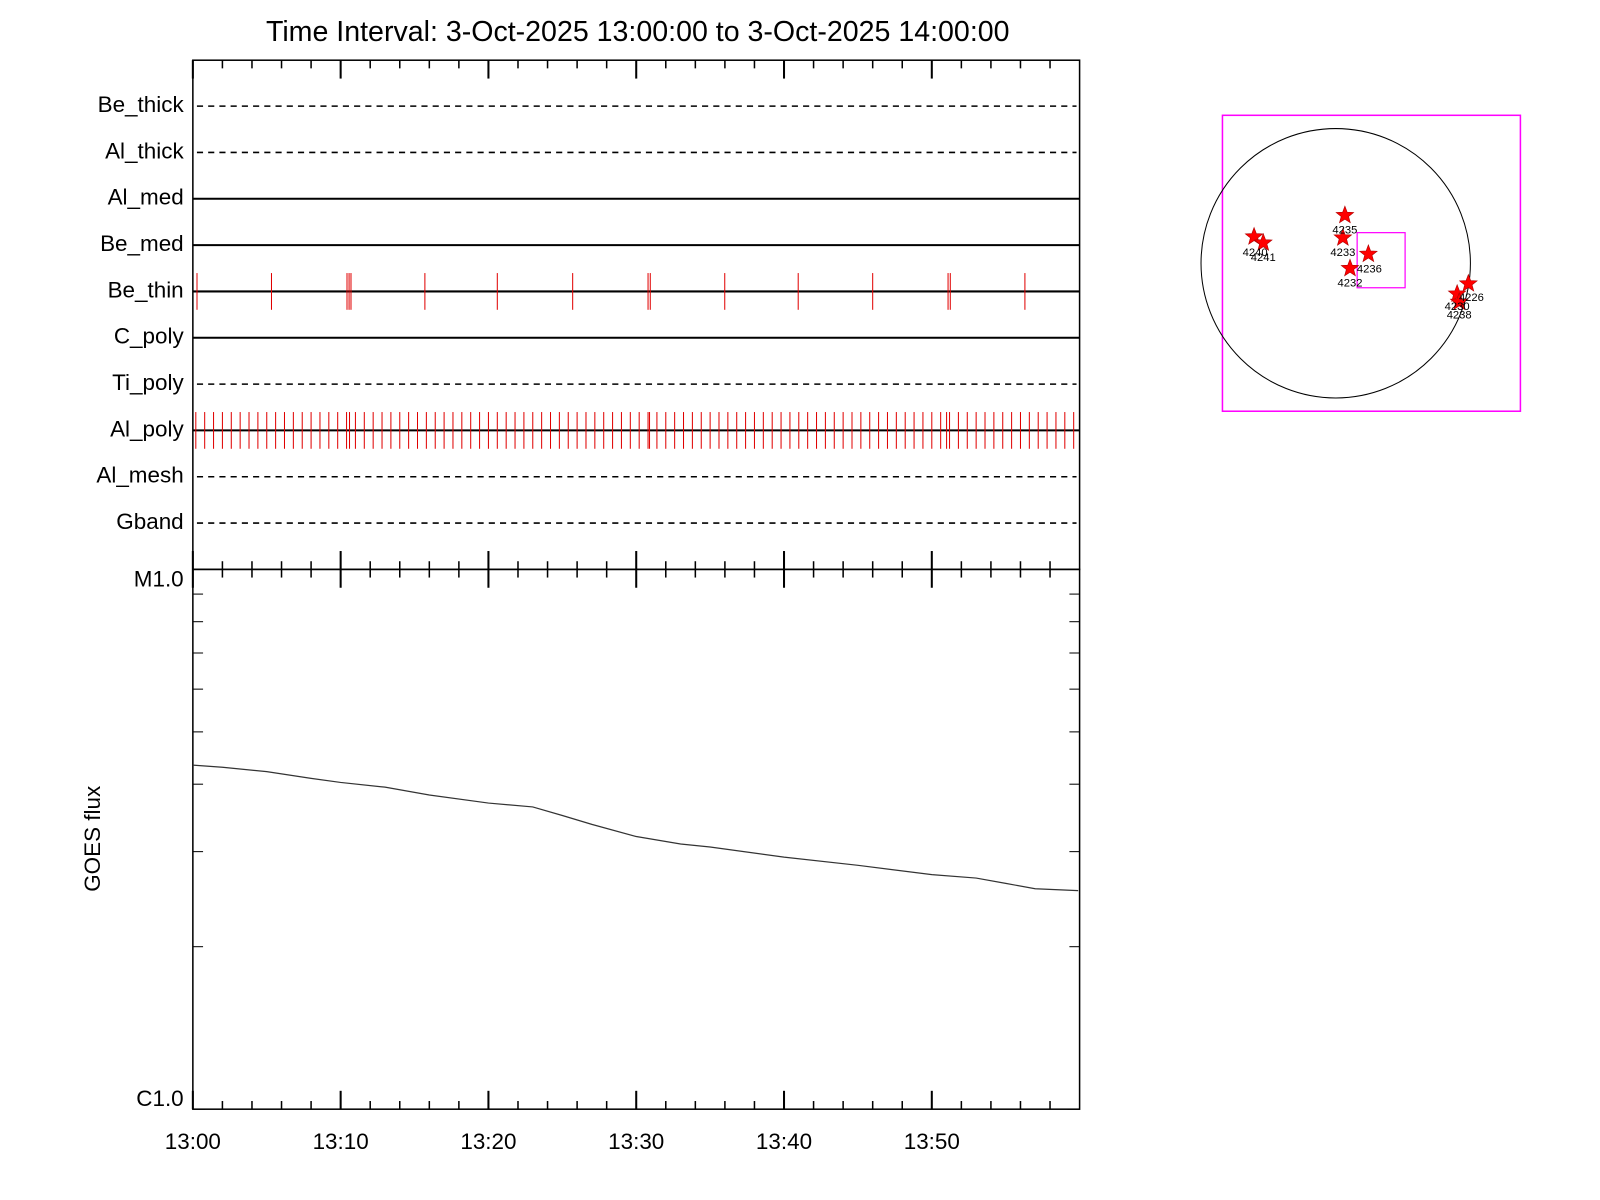 The height and width of the screenshot is (1200, 1600). I want to click on y-tick-label: C1.0, so click(159, 1098).